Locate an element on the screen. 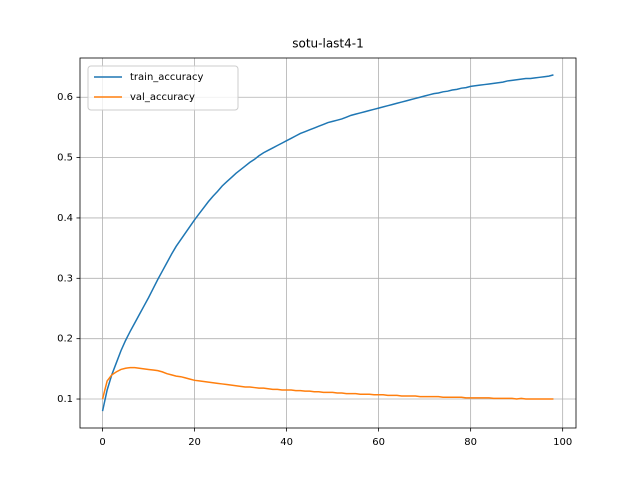 Image resolution: width=640 pixels, height=480 pixels. x-tick-label: 80 is located at coordinates (470, 442).